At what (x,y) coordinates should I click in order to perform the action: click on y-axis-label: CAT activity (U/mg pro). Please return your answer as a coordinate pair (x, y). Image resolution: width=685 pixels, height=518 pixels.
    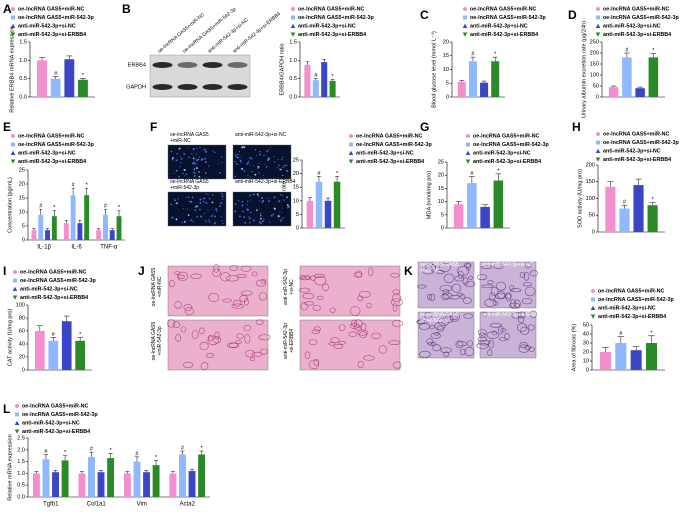
    Looking at the image, I should click on (10, 338).